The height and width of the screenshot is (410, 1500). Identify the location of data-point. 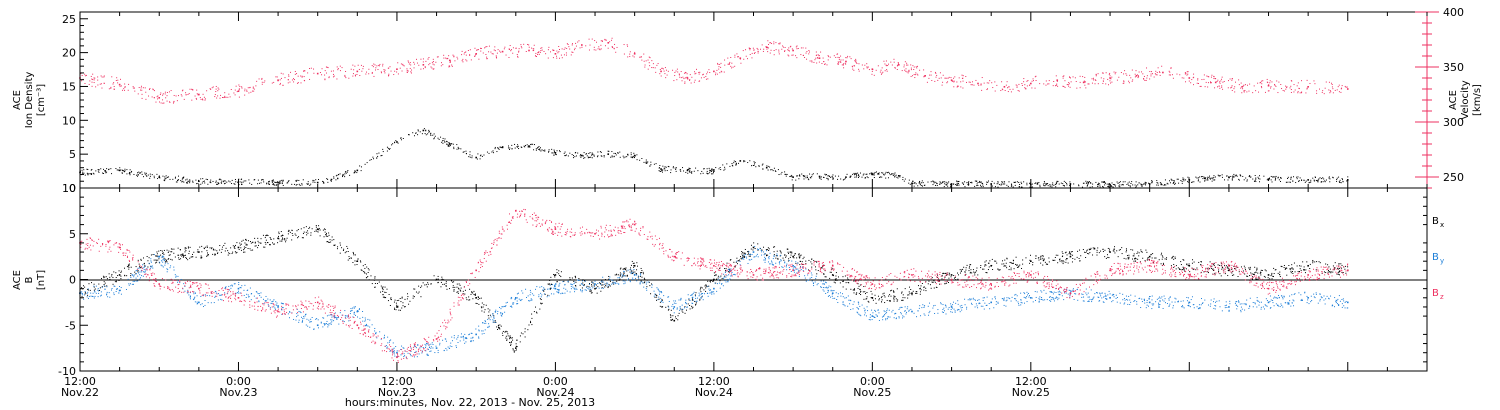
(397, 352).